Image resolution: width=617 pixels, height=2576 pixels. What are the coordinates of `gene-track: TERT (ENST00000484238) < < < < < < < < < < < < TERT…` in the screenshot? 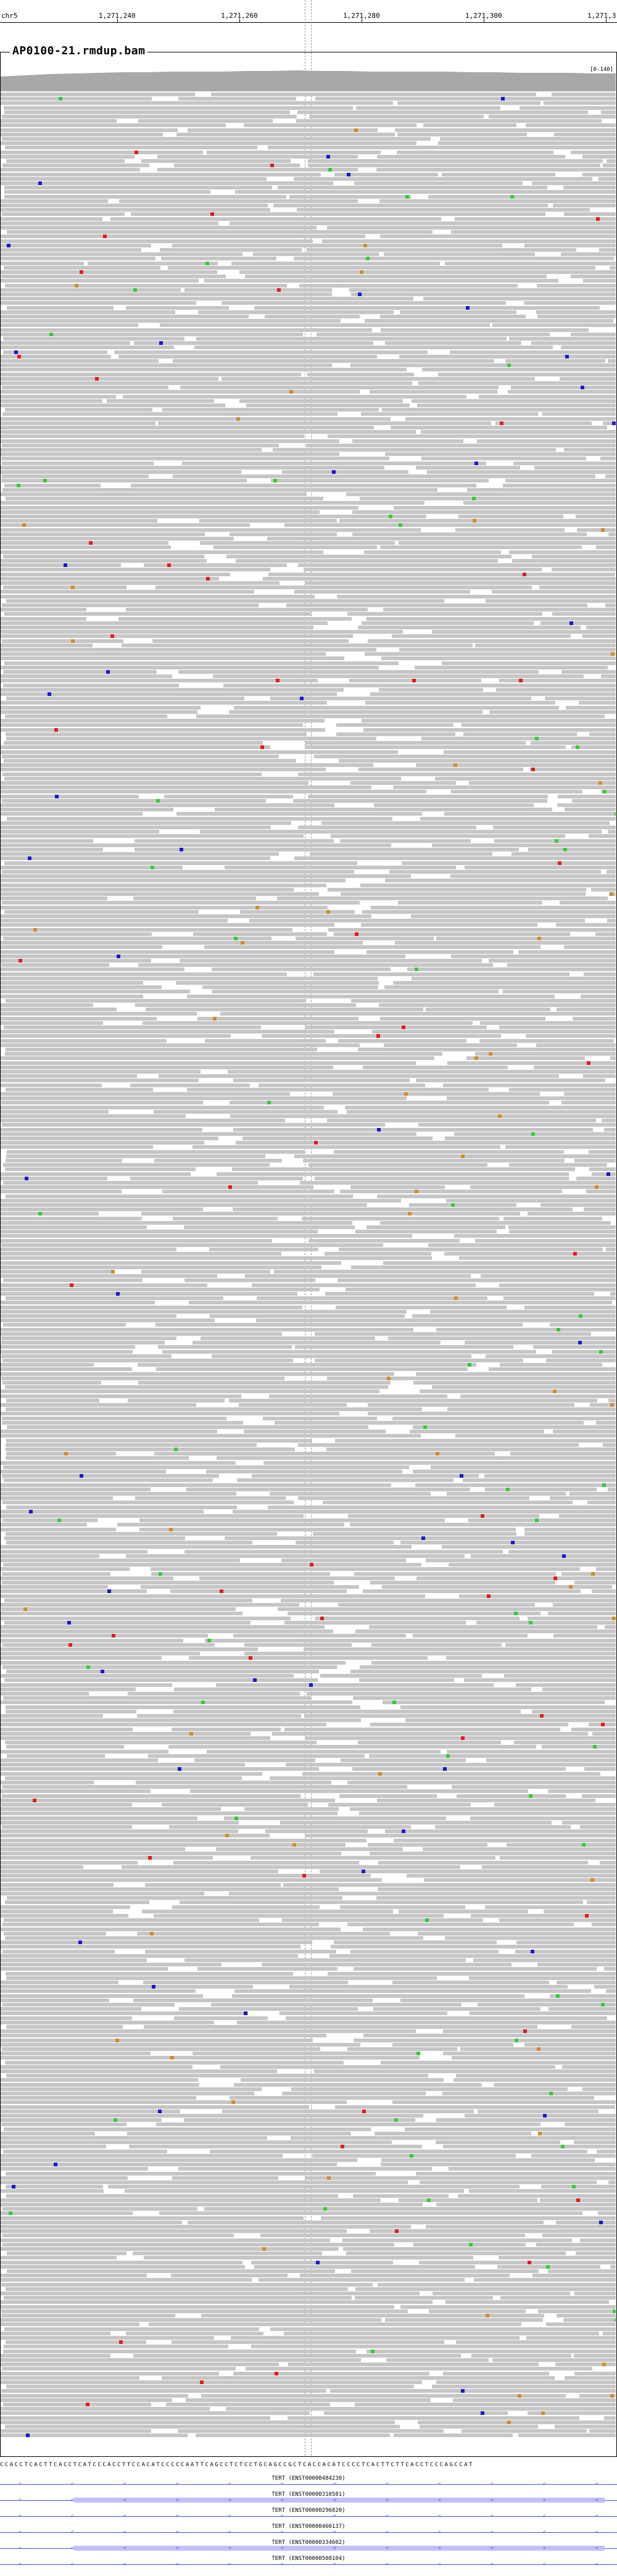 It's located at (308, 2524).